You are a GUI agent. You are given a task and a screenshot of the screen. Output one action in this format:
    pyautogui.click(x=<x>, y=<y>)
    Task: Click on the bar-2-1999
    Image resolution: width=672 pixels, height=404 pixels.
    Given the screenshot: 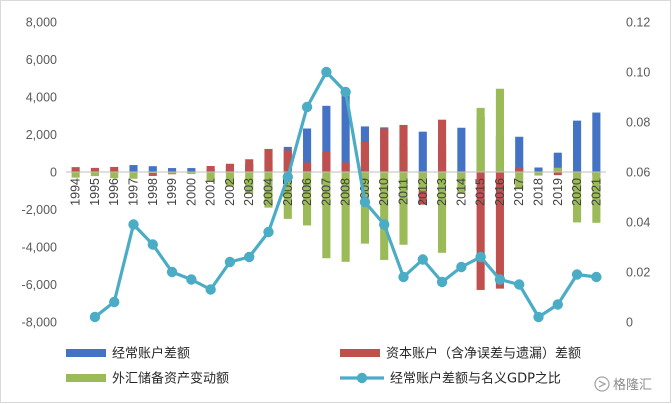 What is the action you would take?
    pyautogui.click(x=172, y=173)
    